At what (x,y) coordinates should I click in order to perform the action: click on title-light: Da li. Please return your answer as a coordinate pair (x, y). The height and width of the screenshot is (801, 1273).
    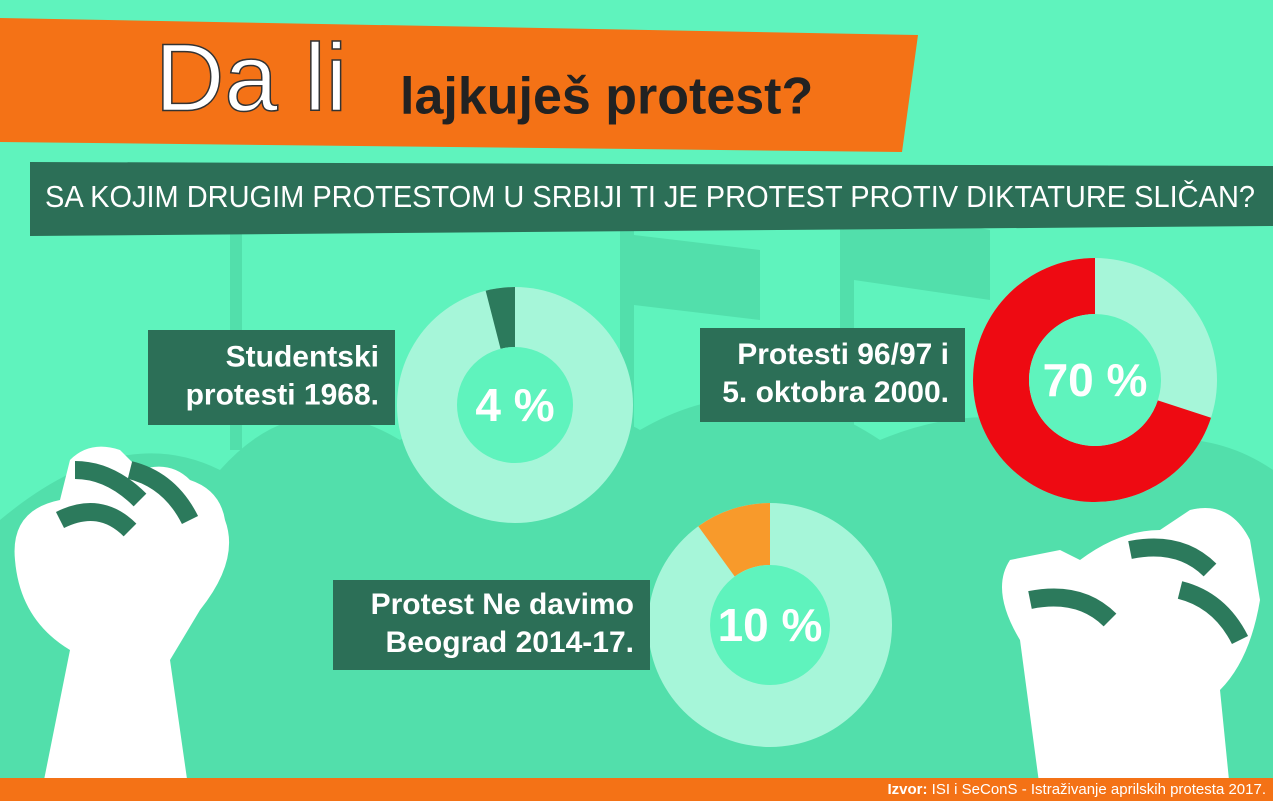
    Looking at the image, I should click on (251, 77).